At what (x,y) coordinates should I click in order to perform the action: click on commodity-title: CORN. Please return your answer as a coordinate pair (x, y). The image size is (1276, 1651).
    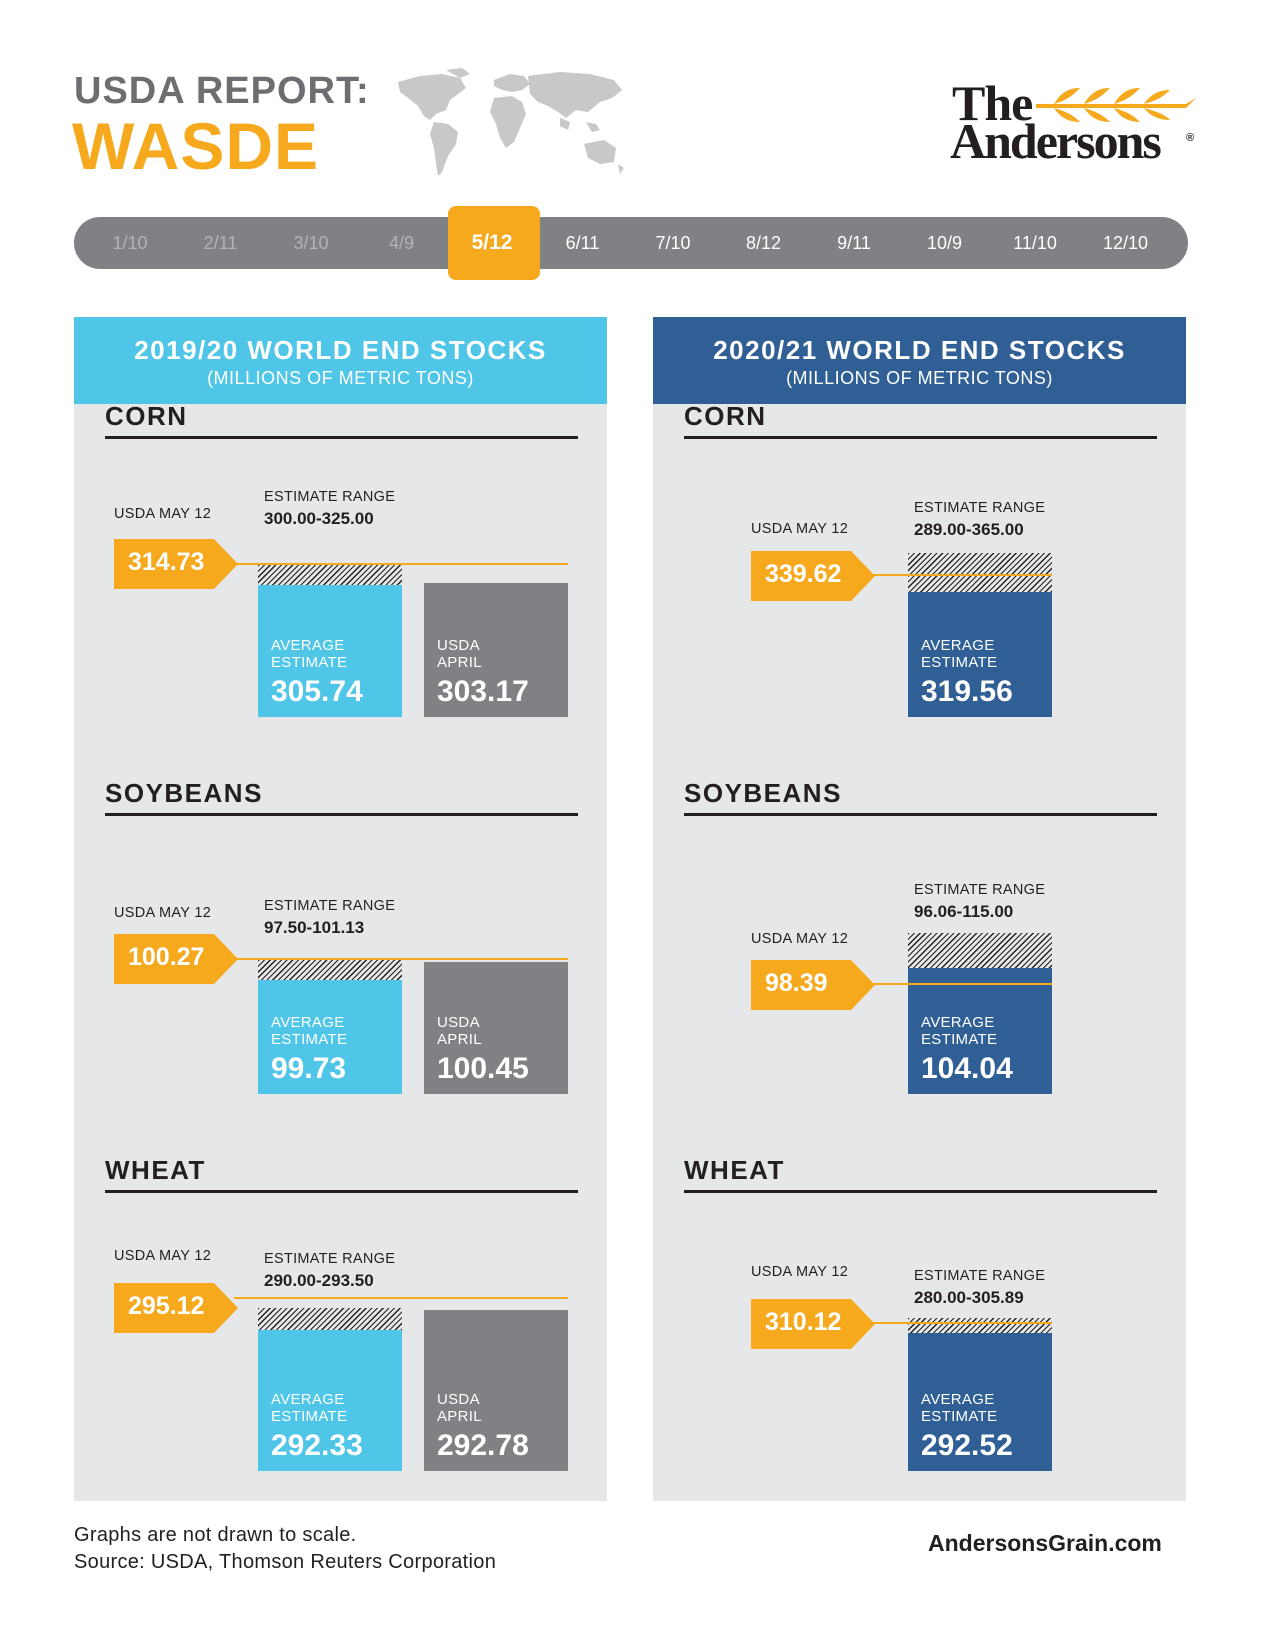
    Looking at the image, I should click on (146, 416).